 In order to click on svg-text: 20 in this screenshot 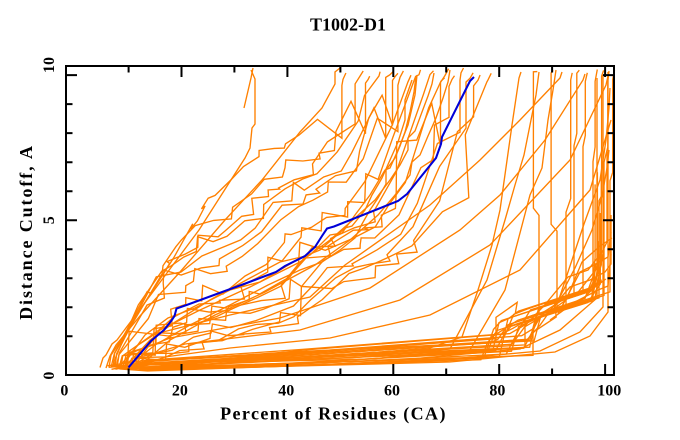, I will do `click(180, 390)`.